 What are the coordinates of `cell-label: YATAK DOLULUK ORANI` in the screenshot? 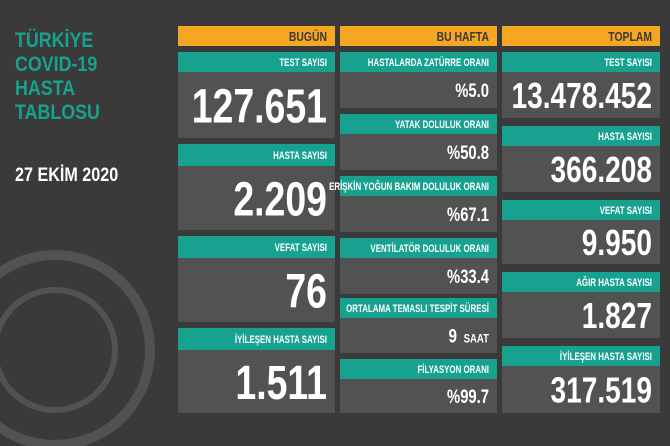 It's located at (442, 125).